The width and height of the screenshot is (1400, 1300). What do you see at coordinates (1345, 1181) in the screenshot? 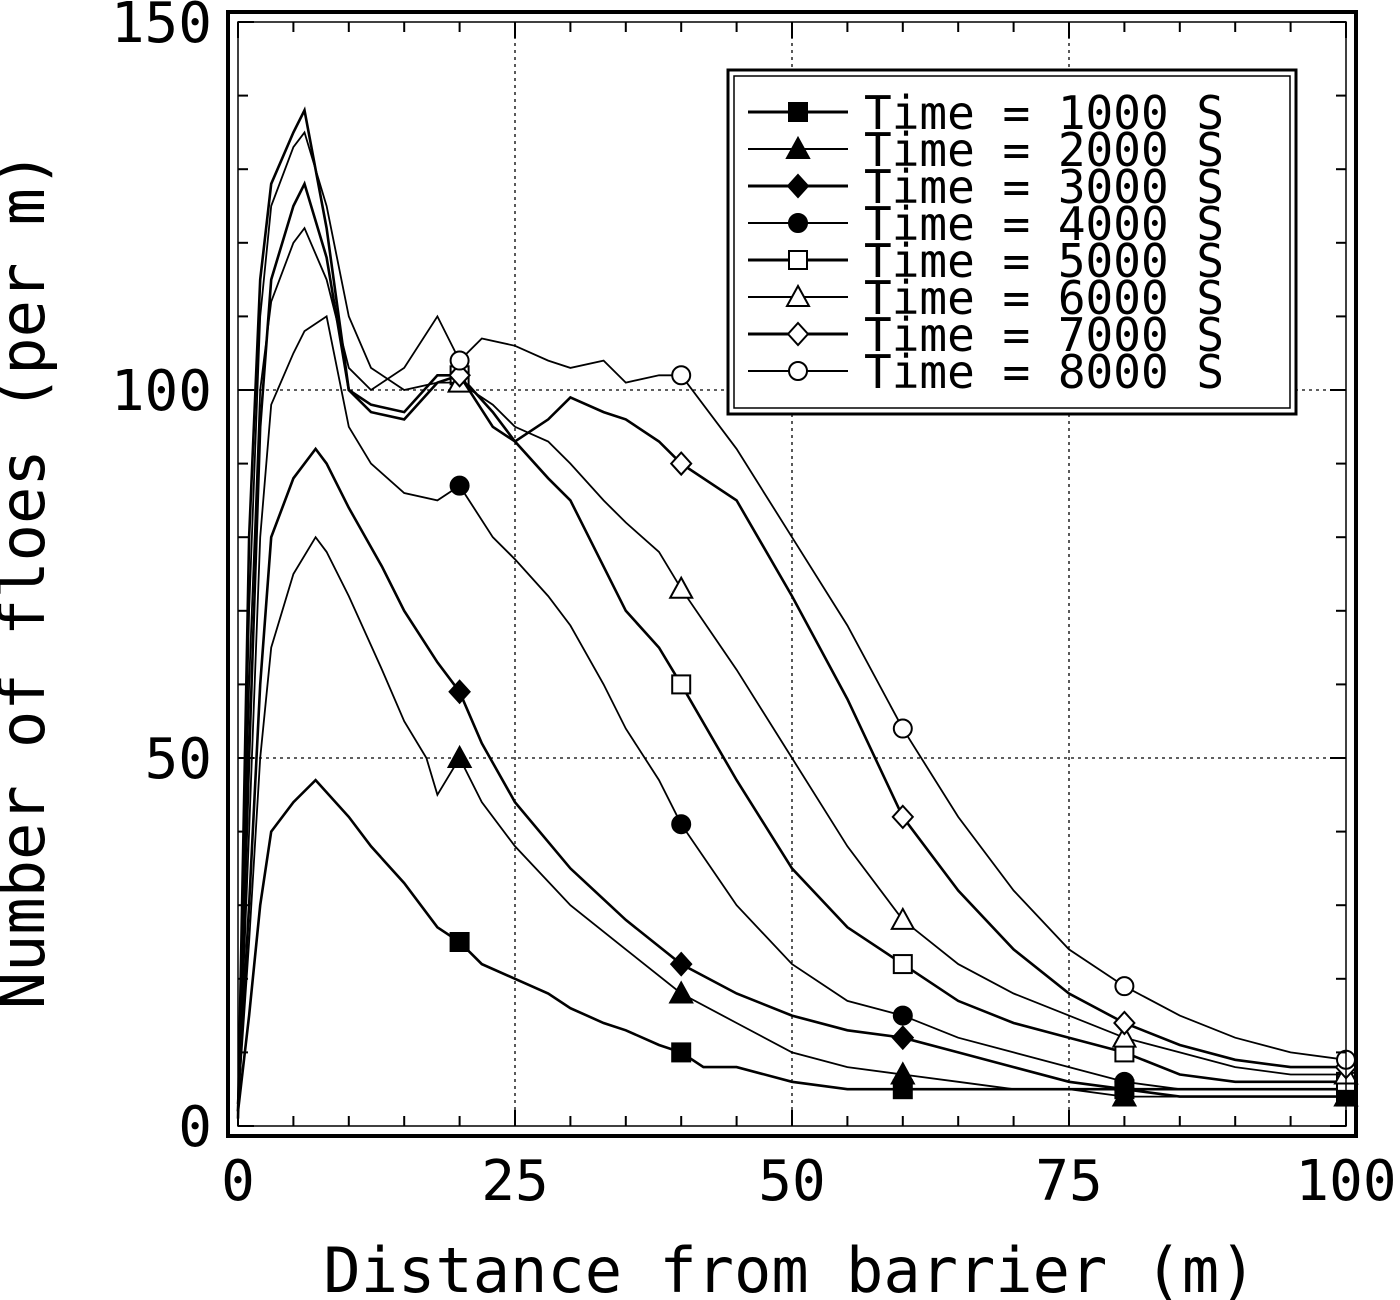
I see `x-tick-label: 100` at bounding box center [1345, 1181].